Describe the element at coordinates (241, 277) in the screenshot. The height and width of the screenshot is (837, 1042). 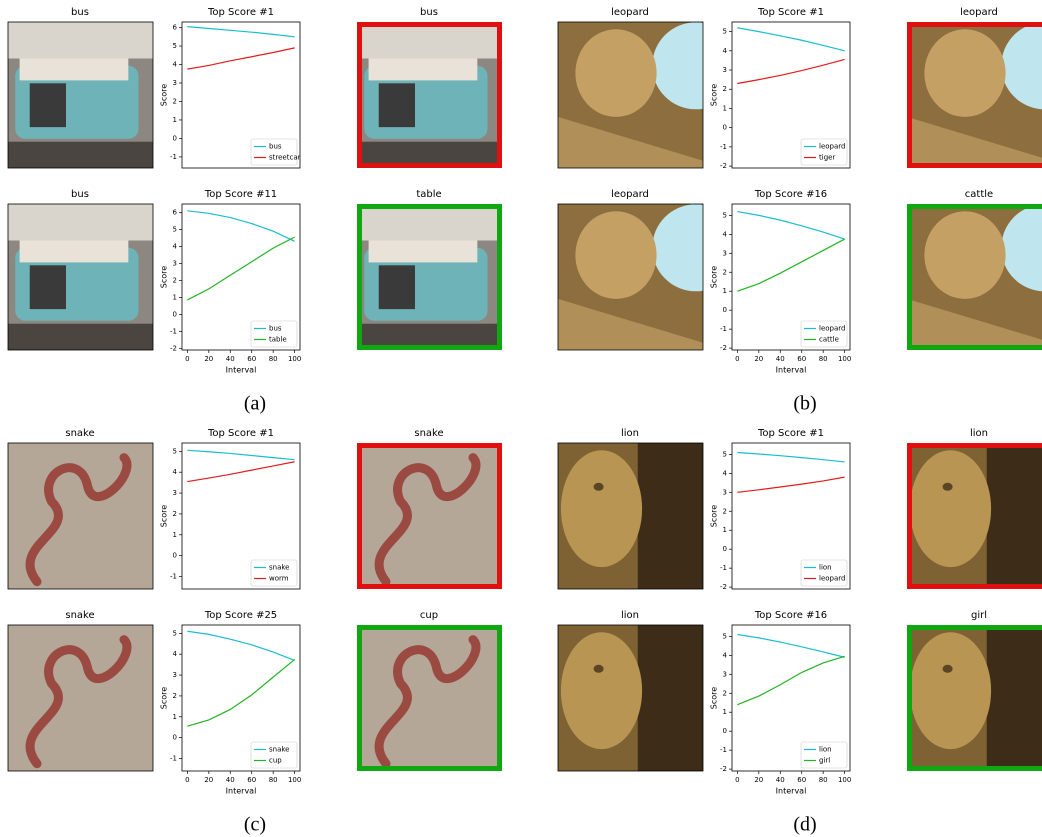
I see `plot-frame` at that location.